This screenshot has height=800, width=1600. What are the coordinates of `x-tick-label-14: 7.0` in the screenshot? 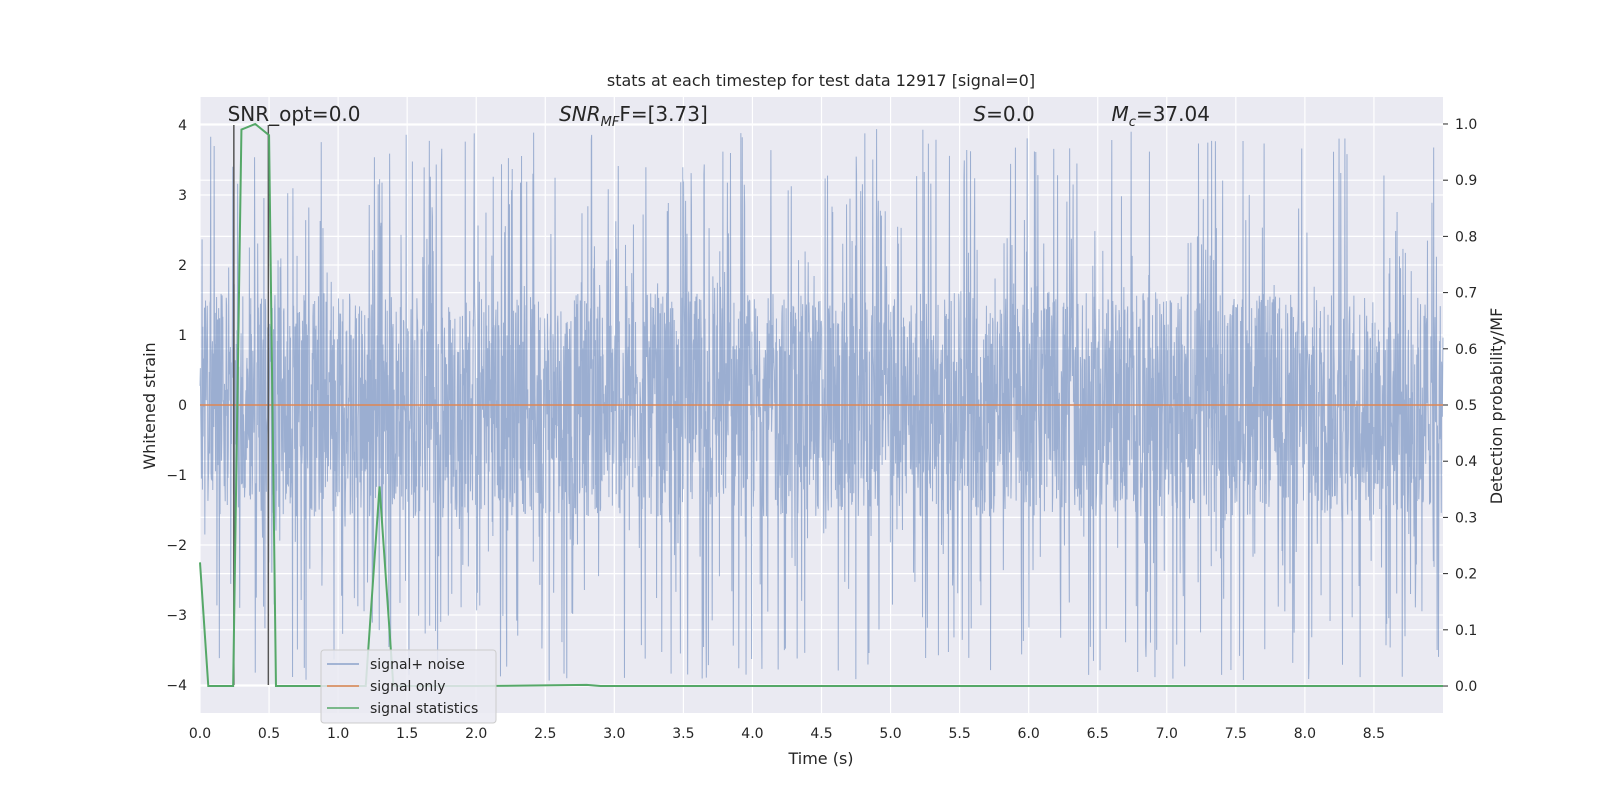 It's located at (1167, 734).